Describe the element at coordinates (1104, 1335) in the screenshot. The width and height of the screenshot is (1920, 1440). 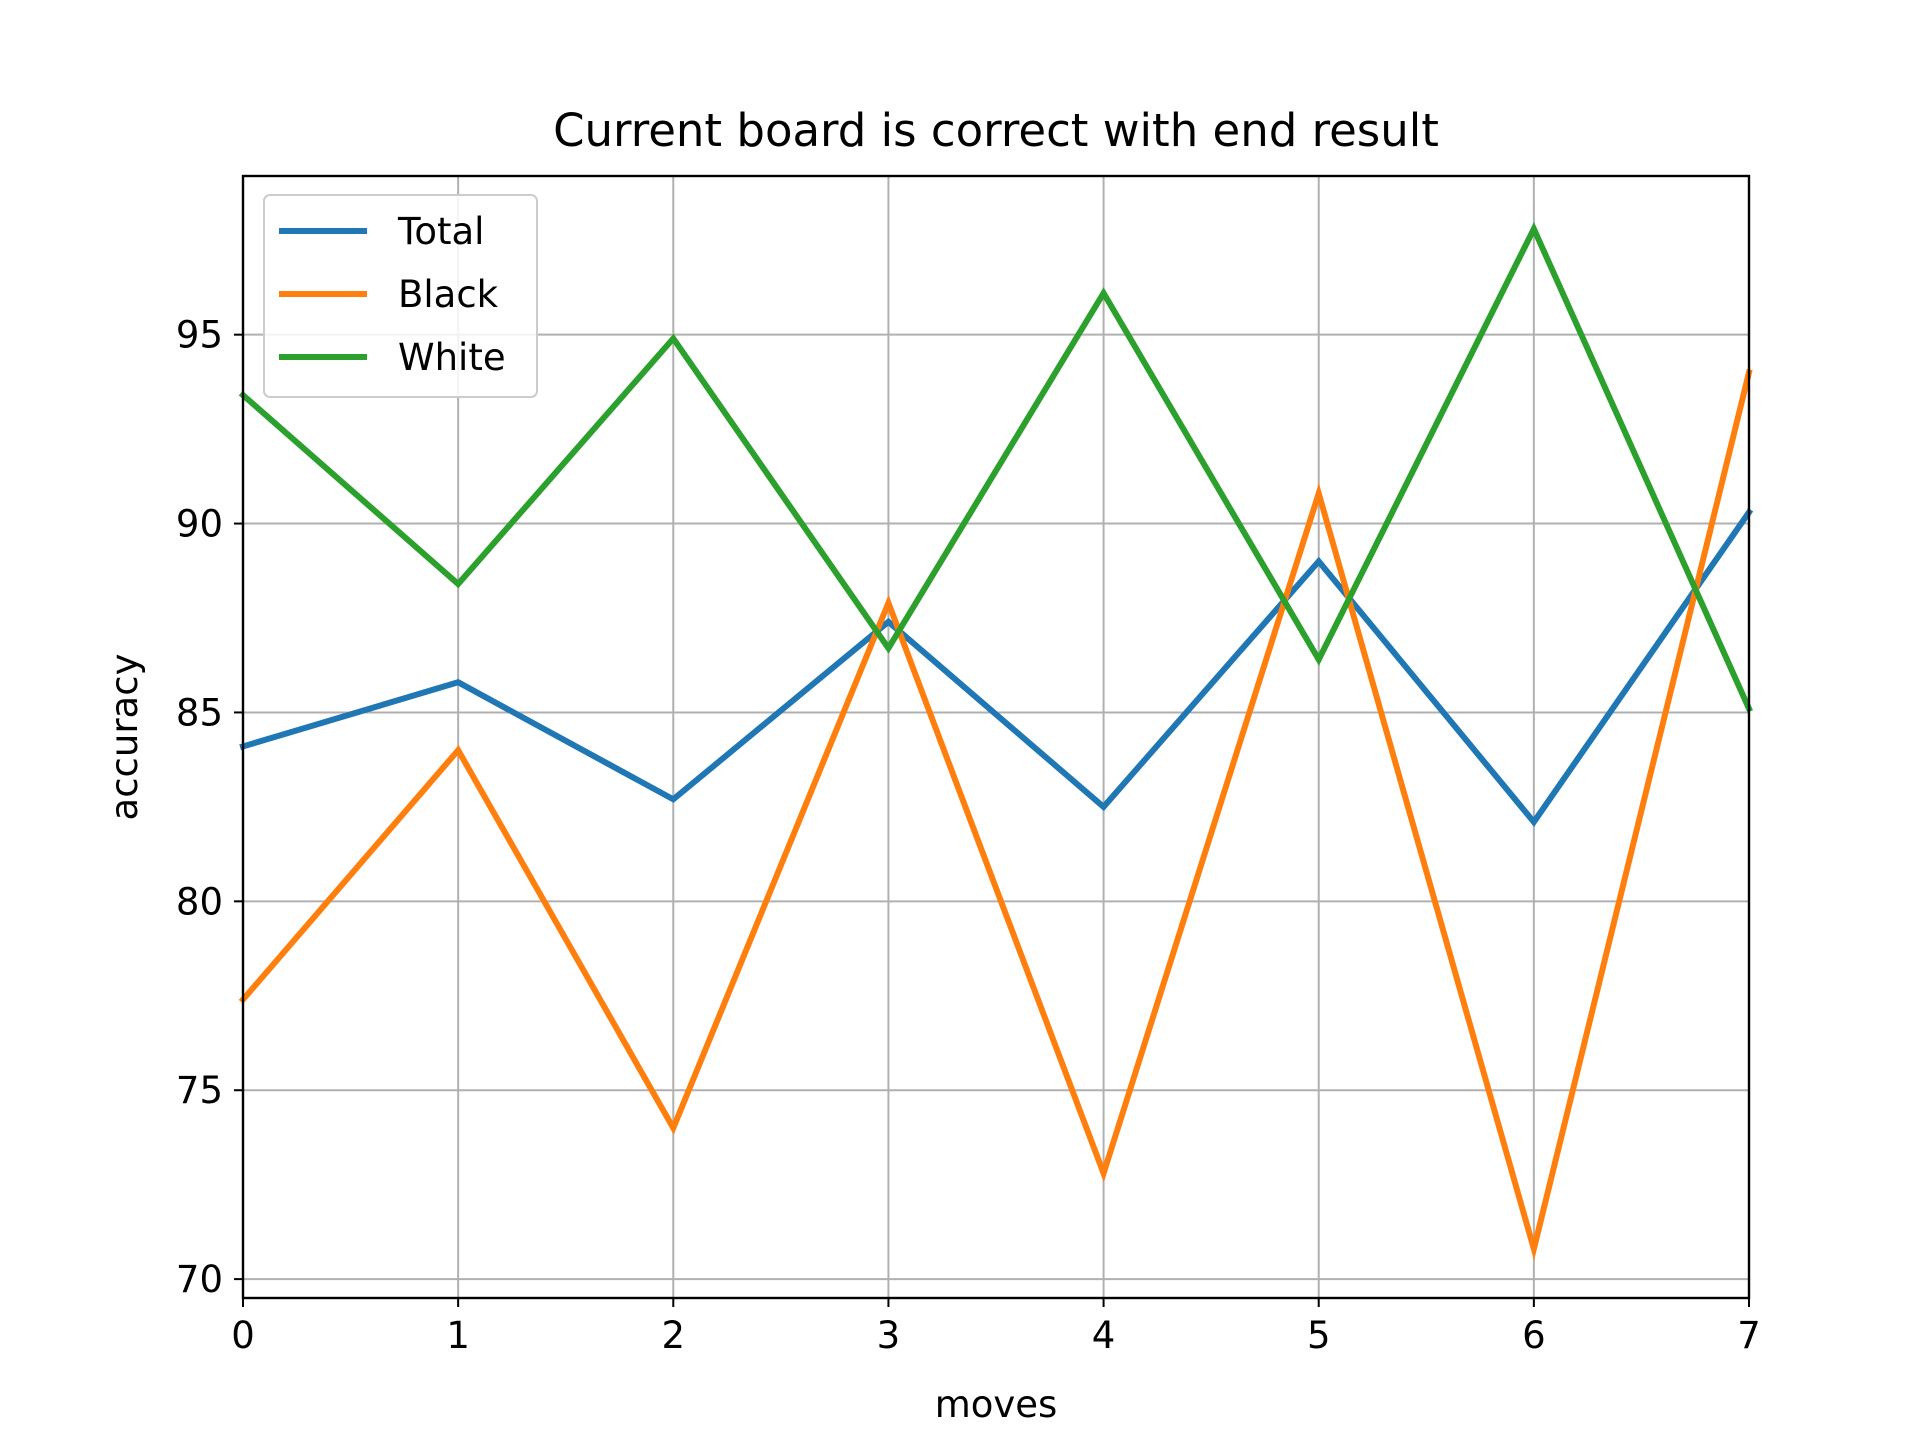
I see `x-tick-label: 4` at that location.